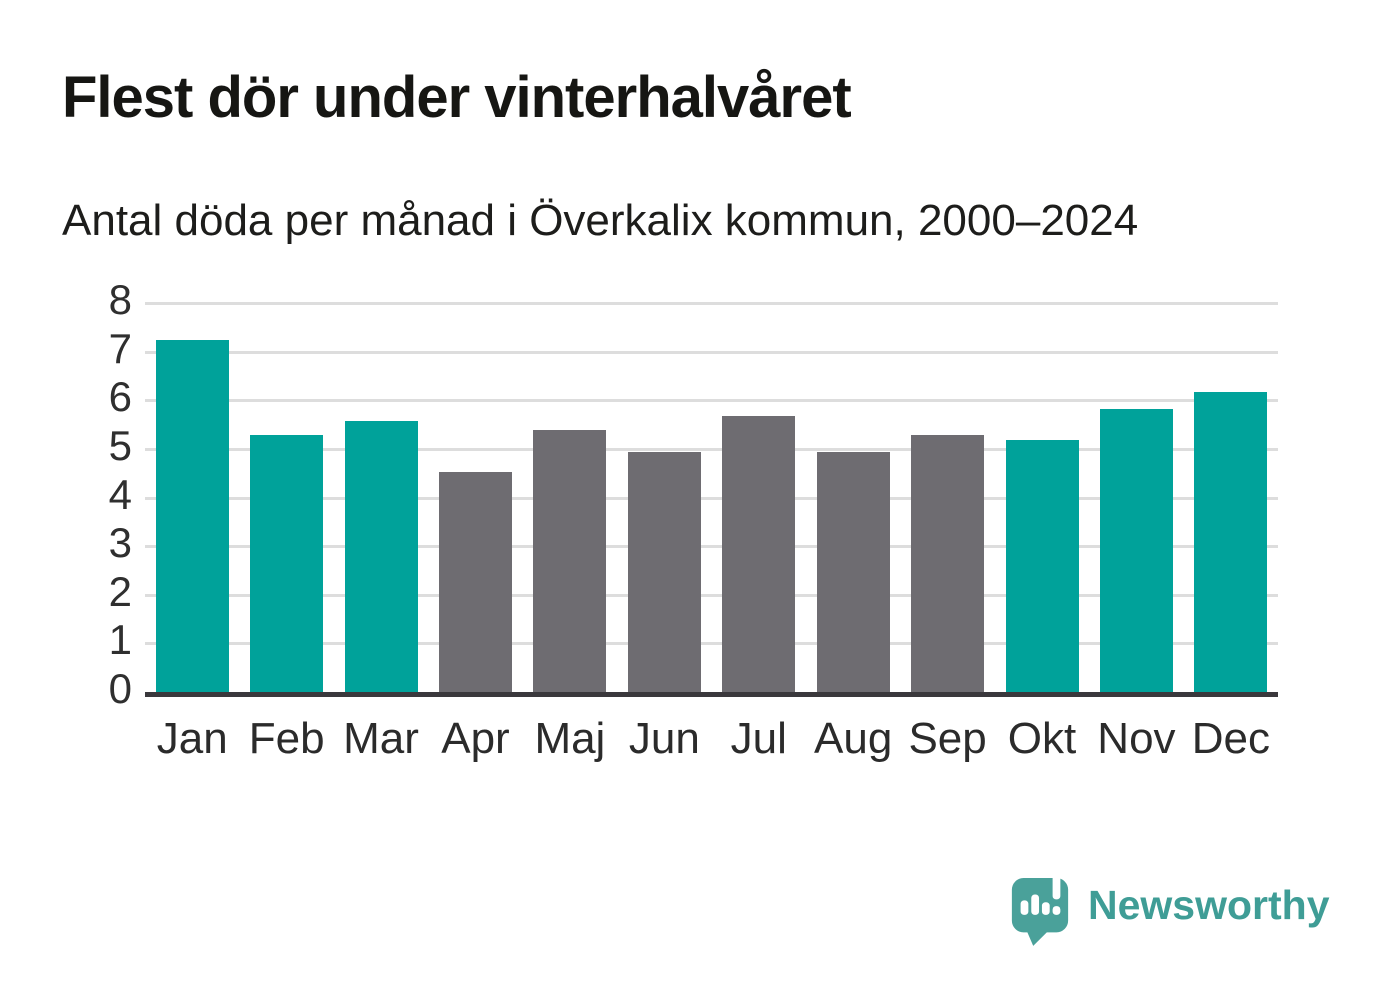 The width and height of the screenshot is (1382, 999). Describe the element at coordinates (759, 554) in the screenshot. I see `bar-jul` at that location.